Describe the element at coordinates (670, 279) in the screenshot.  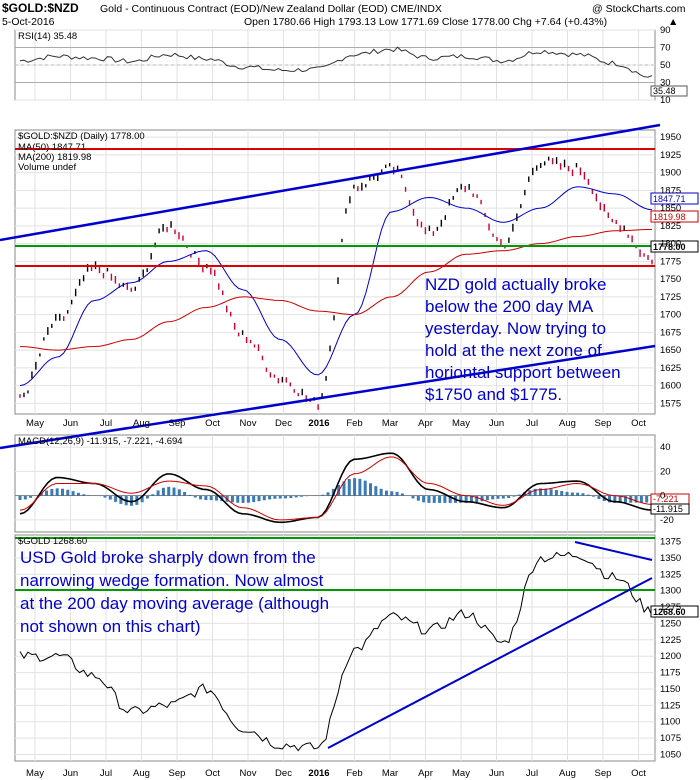
I see `price-y-tick: 1750` at that location.